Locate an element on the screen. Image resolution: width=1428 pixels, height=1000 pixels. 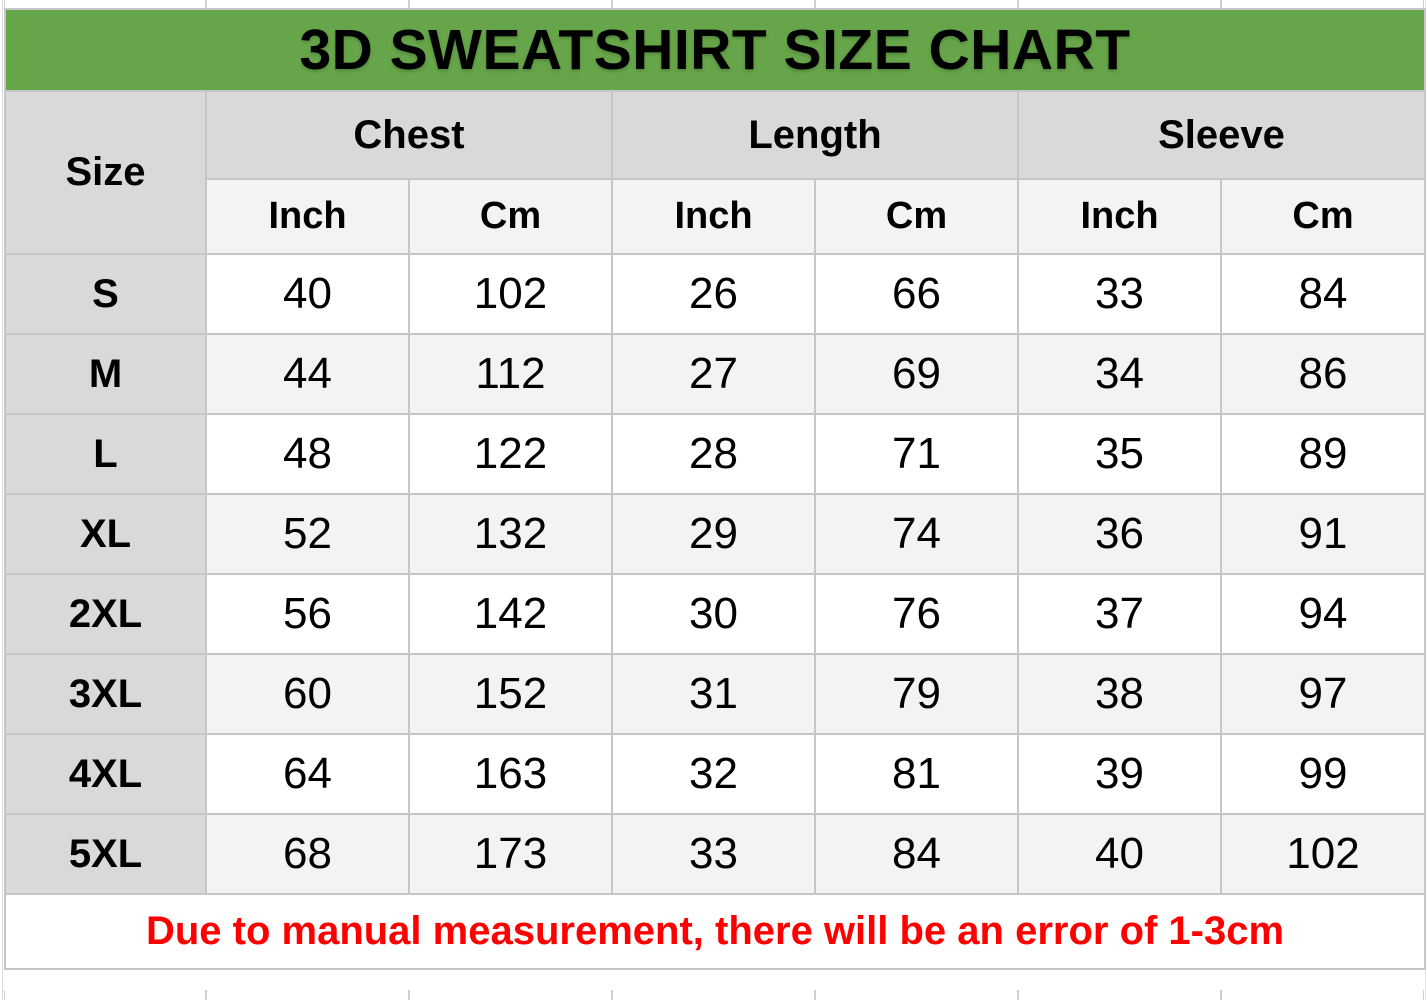
value-cell: 36 is located at coordinates (1119, 534).